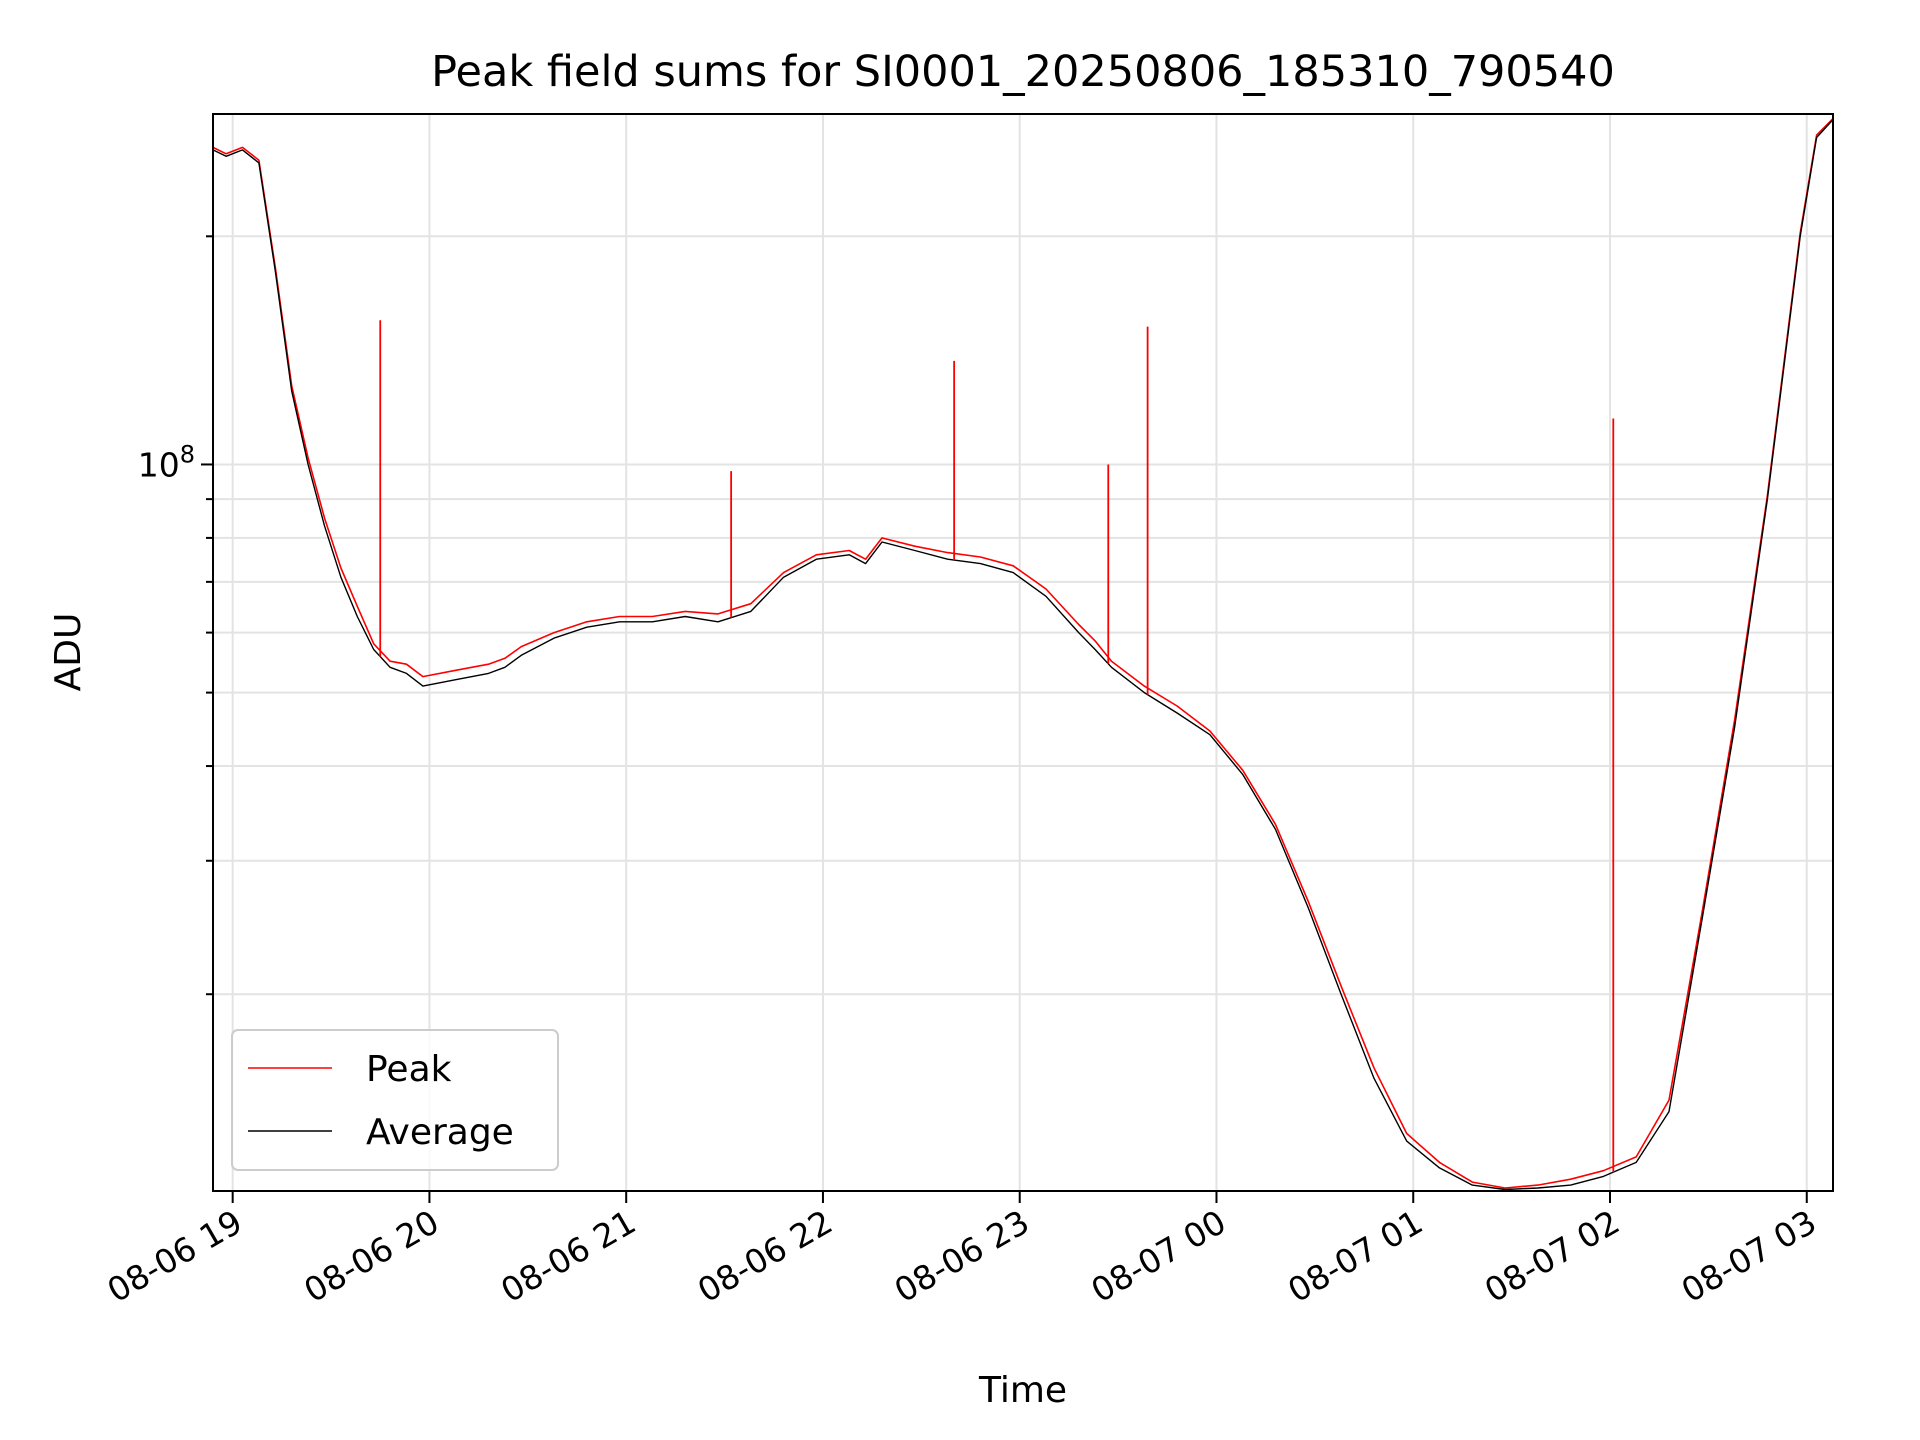 The height and width of the screenshot is (1440, 1920). I want to click on y-tick-label: 108, so click(166, 462).